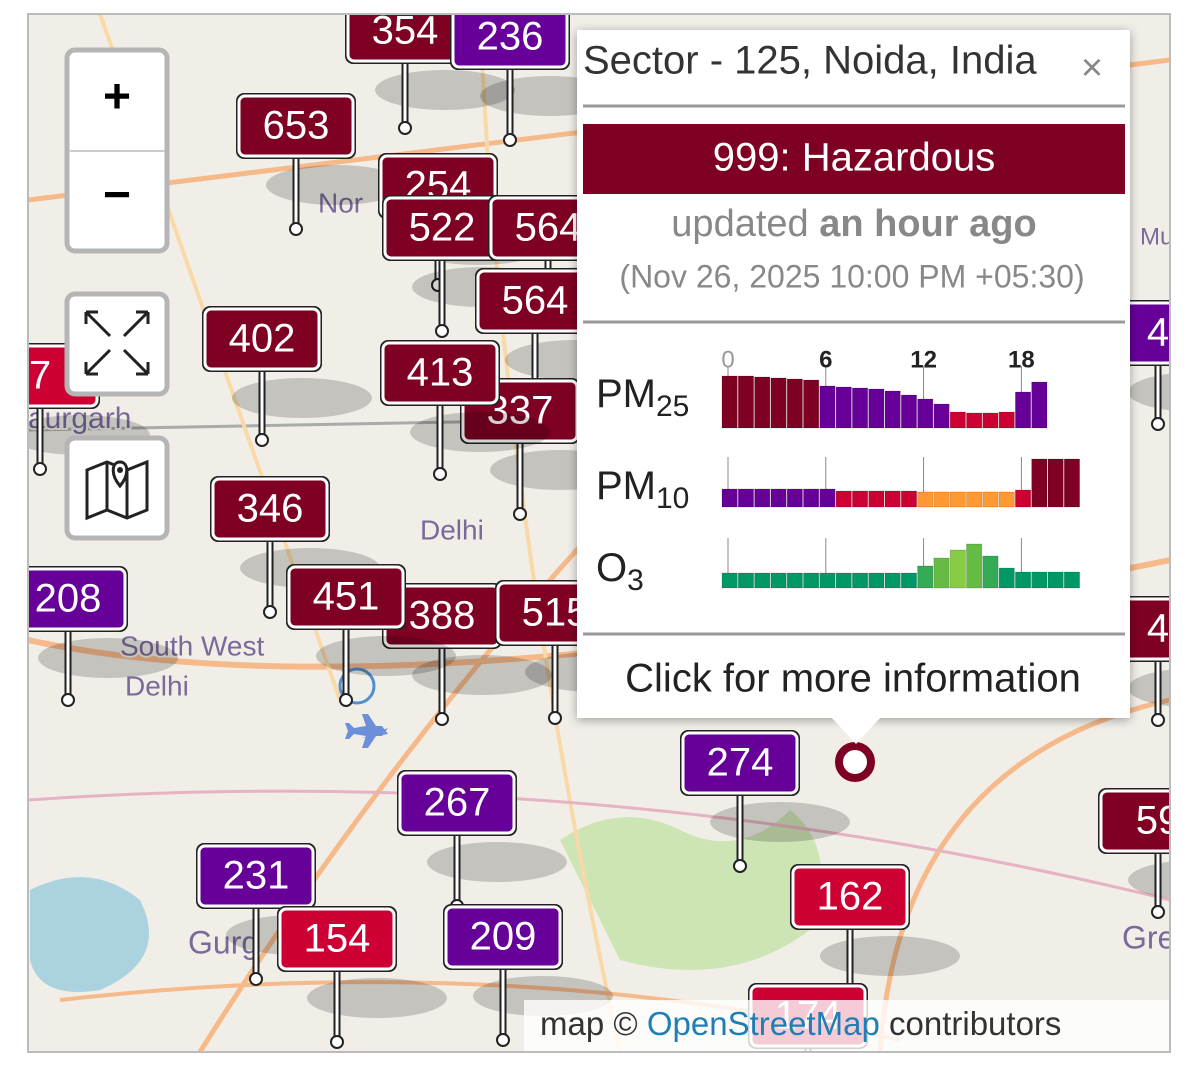 The height and width of the screenshot is (1076, 1200). I want to click on attribution-prefix: map ©, so click(589, 1023).